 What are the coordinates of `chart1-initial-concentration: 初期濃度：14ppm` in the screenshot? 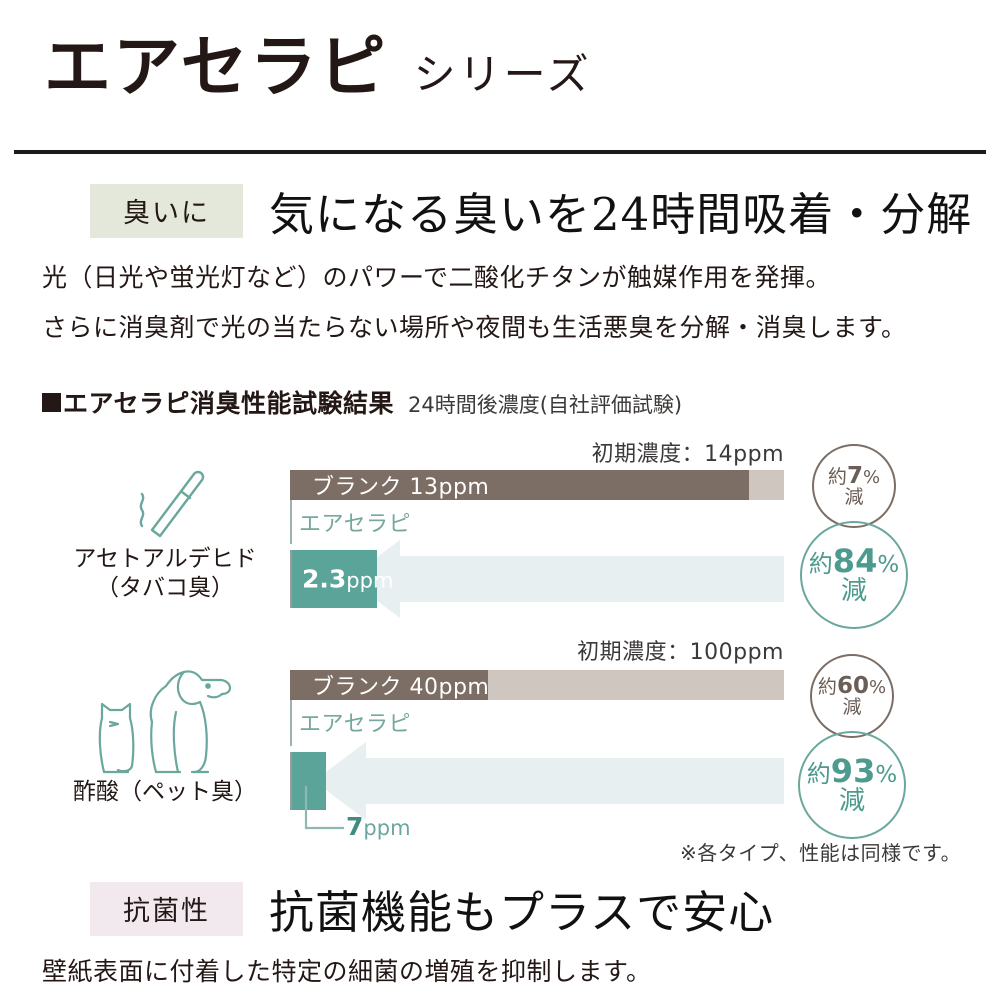 It's located at (687, 454).